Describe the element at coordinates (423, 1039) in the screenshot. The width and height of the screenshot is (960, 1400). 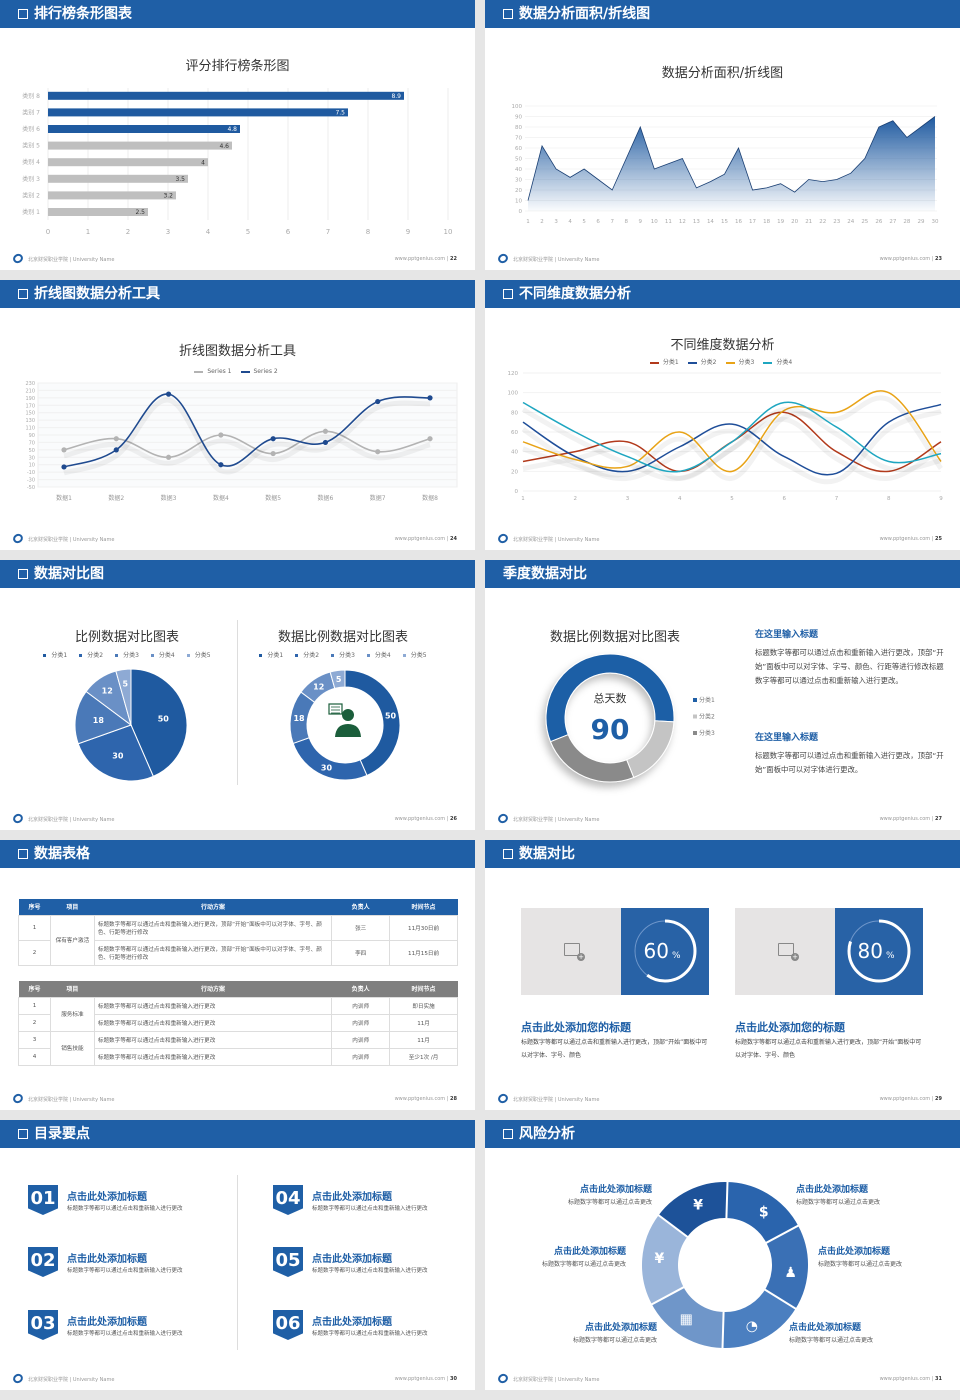
I see `table-cell: 11月` at that location.